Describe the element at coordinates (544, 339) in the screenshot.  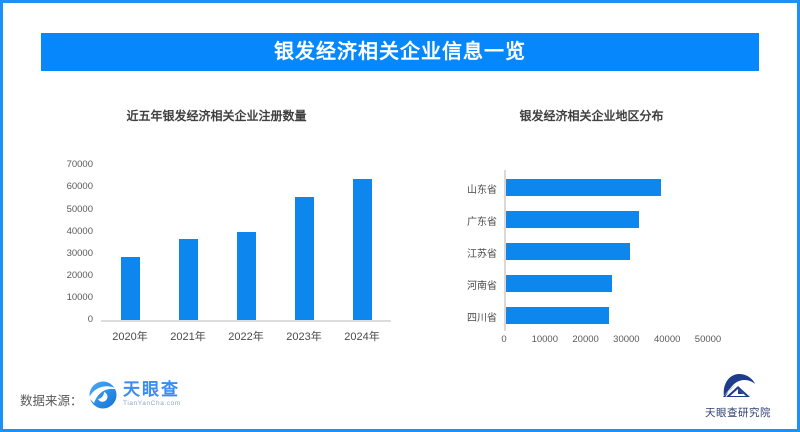
I see `x-tick-label: 10000` at that location.